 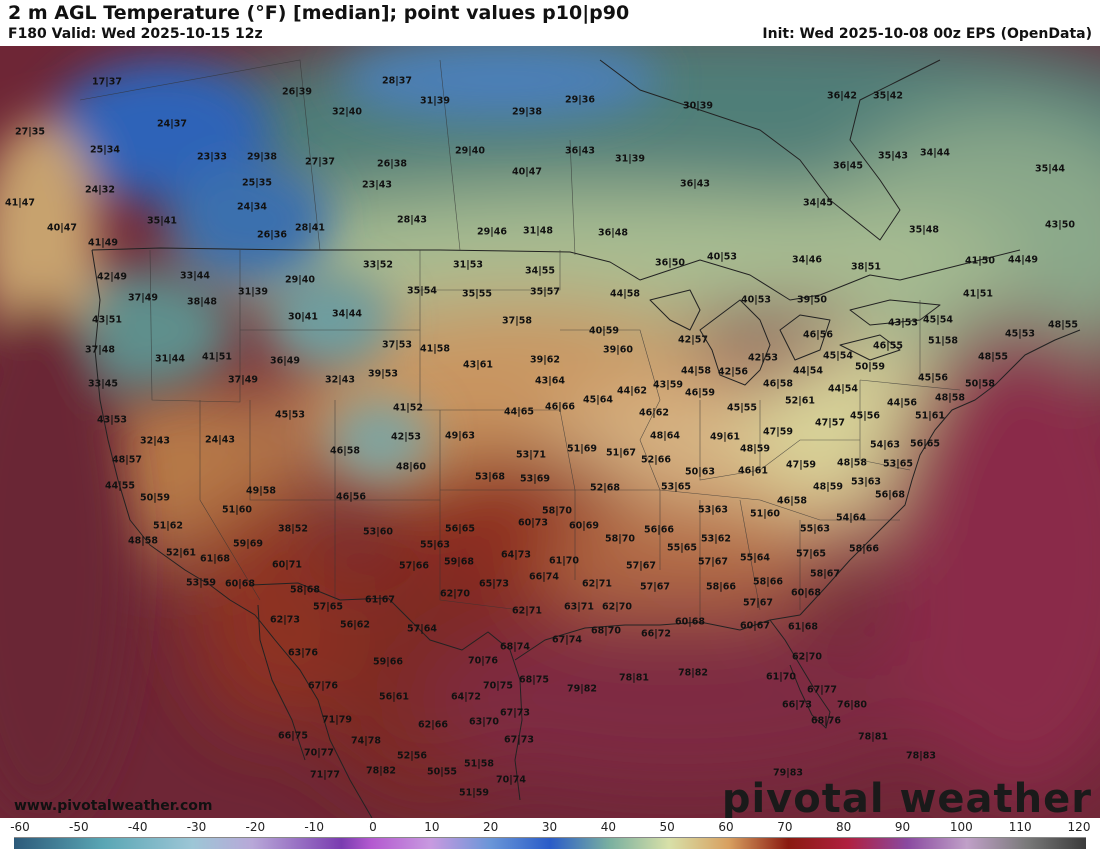 What do you see at coordinates (380, 600) in the screenshot?
I see `point-value-label: 61|67` at bounding box center [380, 600].